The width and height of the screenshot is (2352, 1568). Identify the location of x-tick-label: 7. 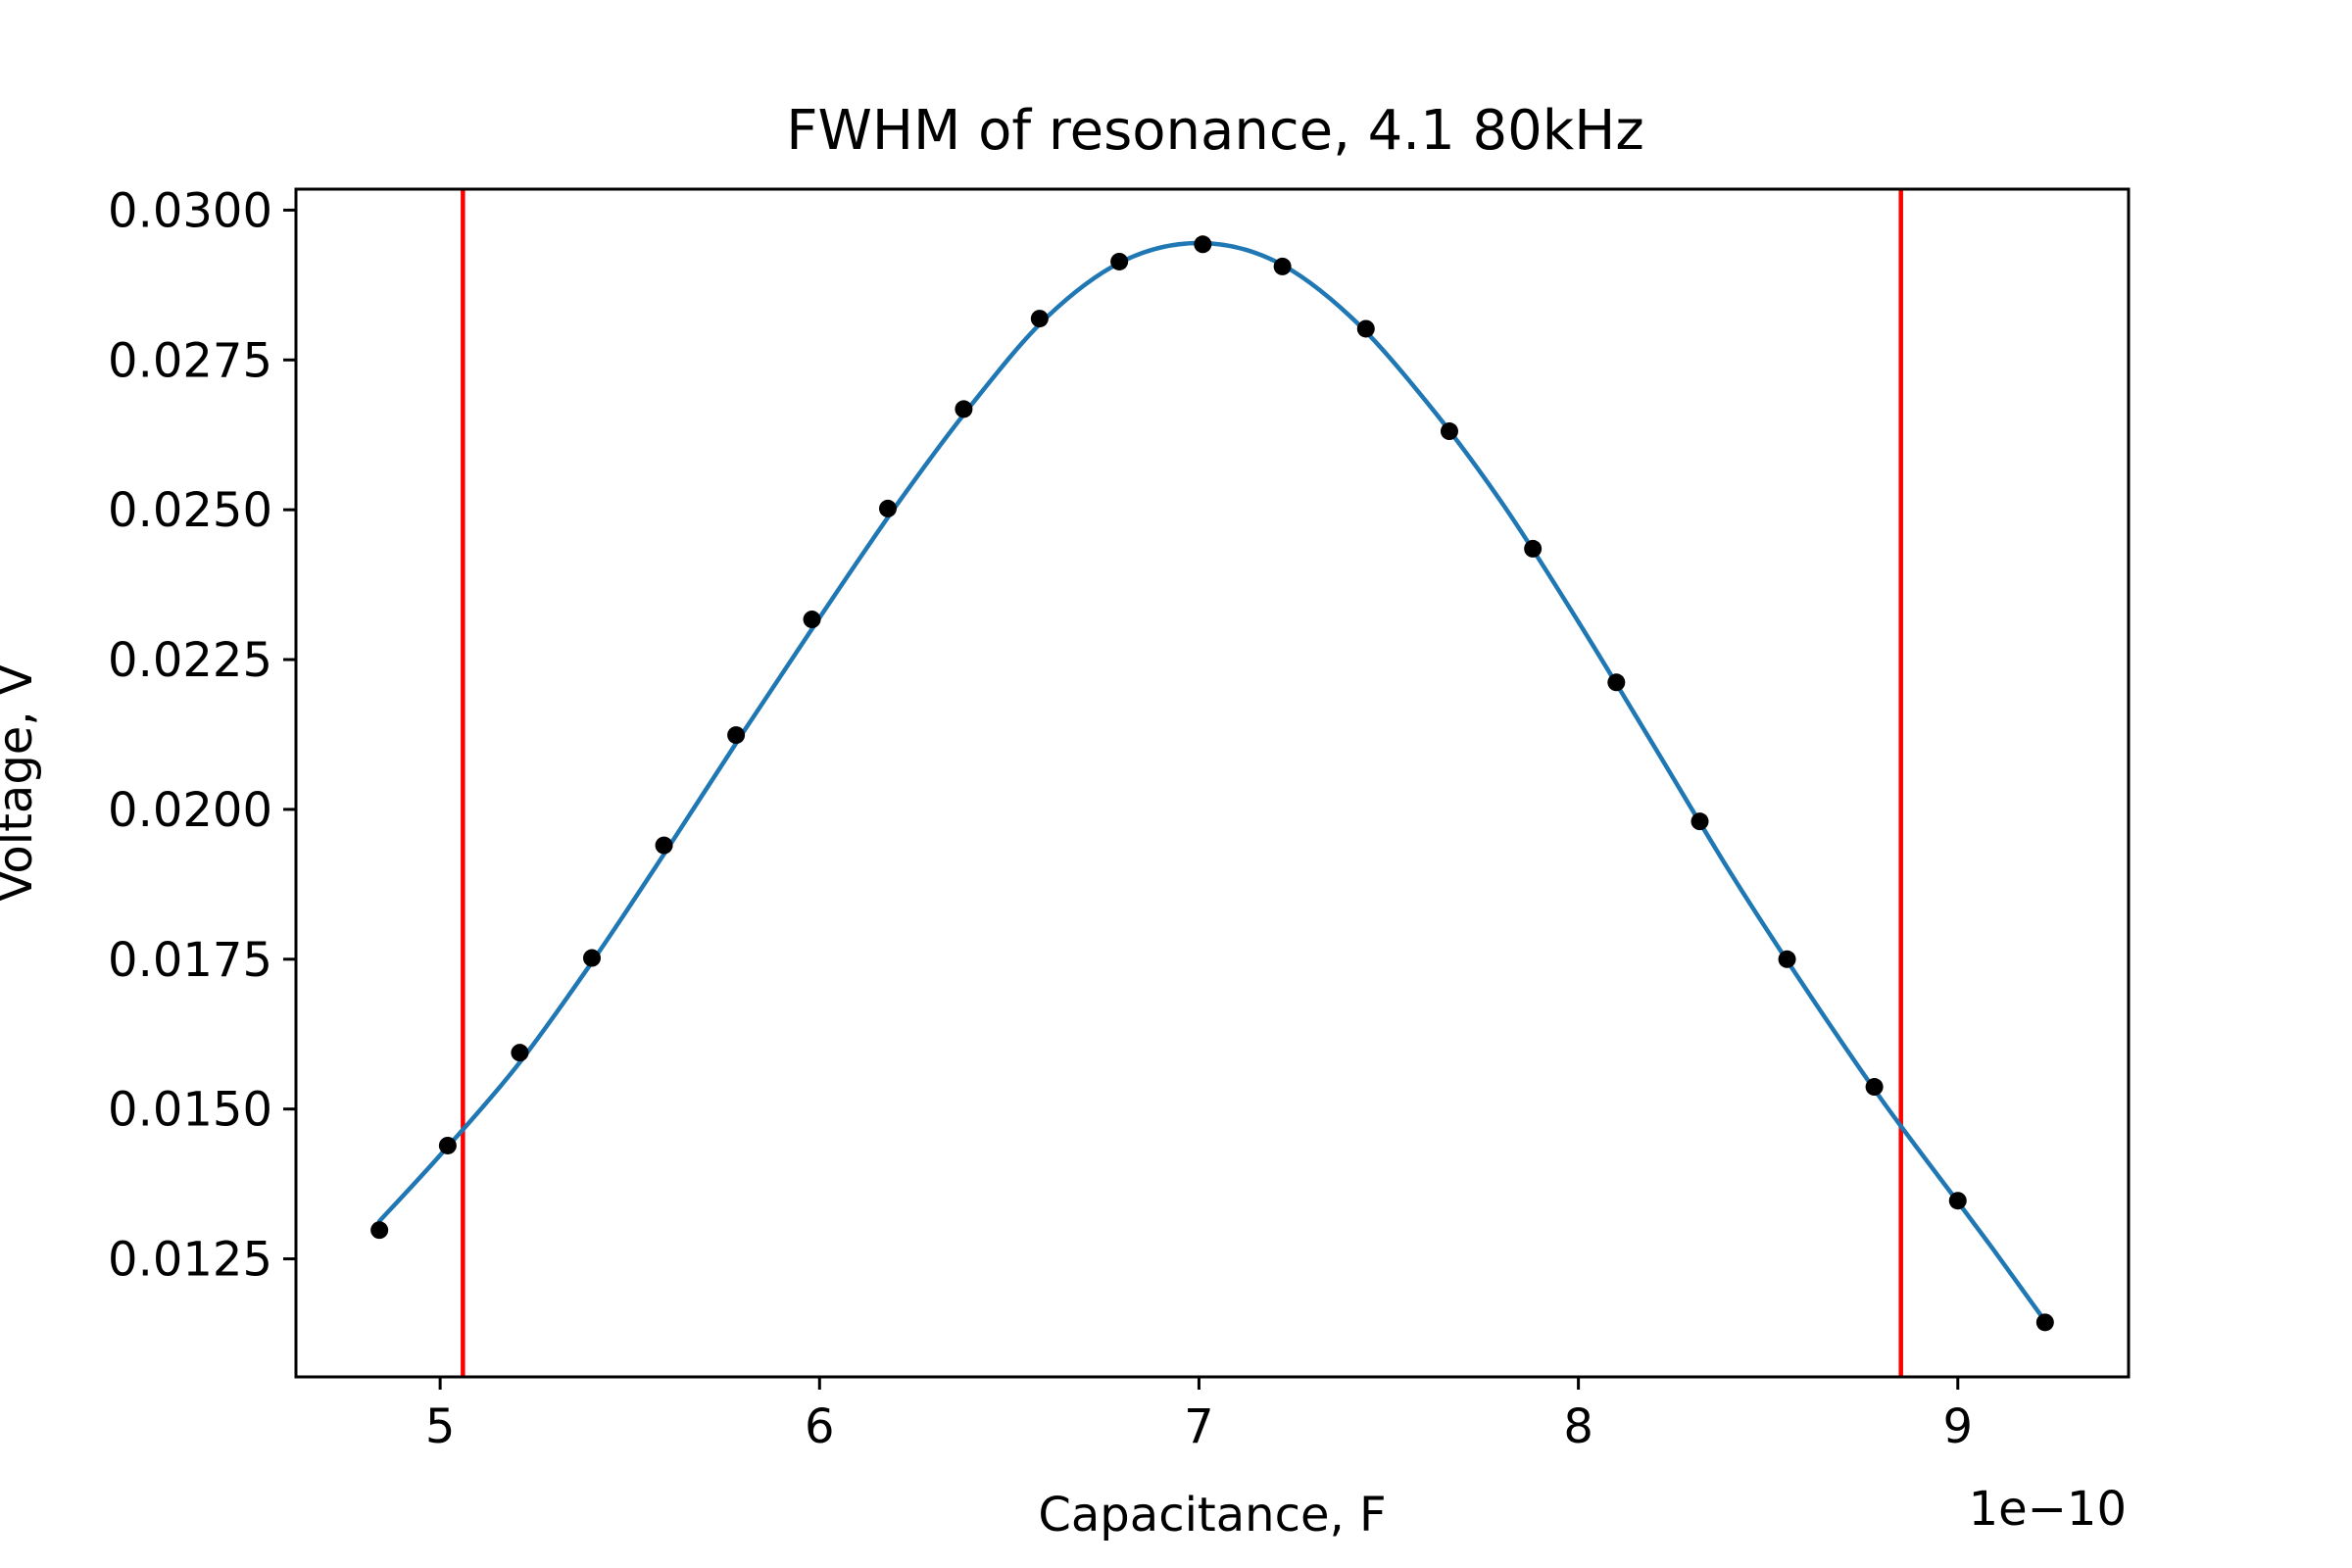
(1199, 1426).